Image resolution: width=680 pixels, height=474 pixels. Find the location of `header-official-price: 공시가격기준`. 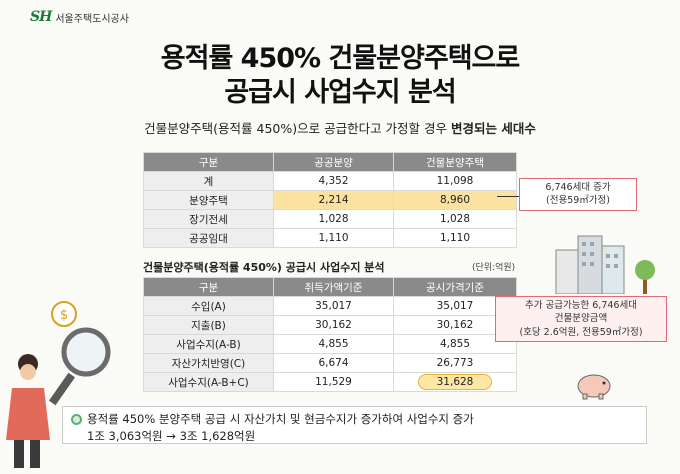

header-official-price: 공시가격기준 is located at coordinates (455, 287).